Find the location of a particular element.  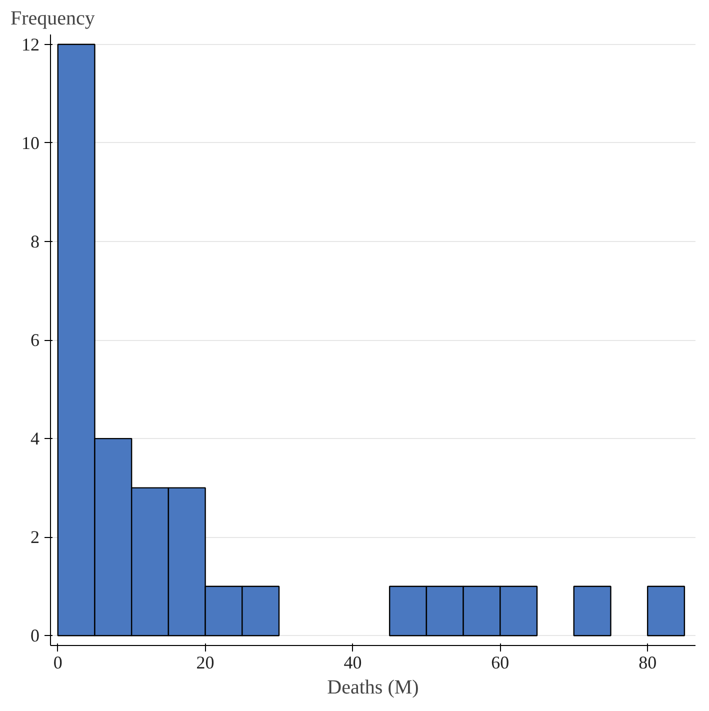

x-tick-label: 40 is located at coordinates (353, 662).